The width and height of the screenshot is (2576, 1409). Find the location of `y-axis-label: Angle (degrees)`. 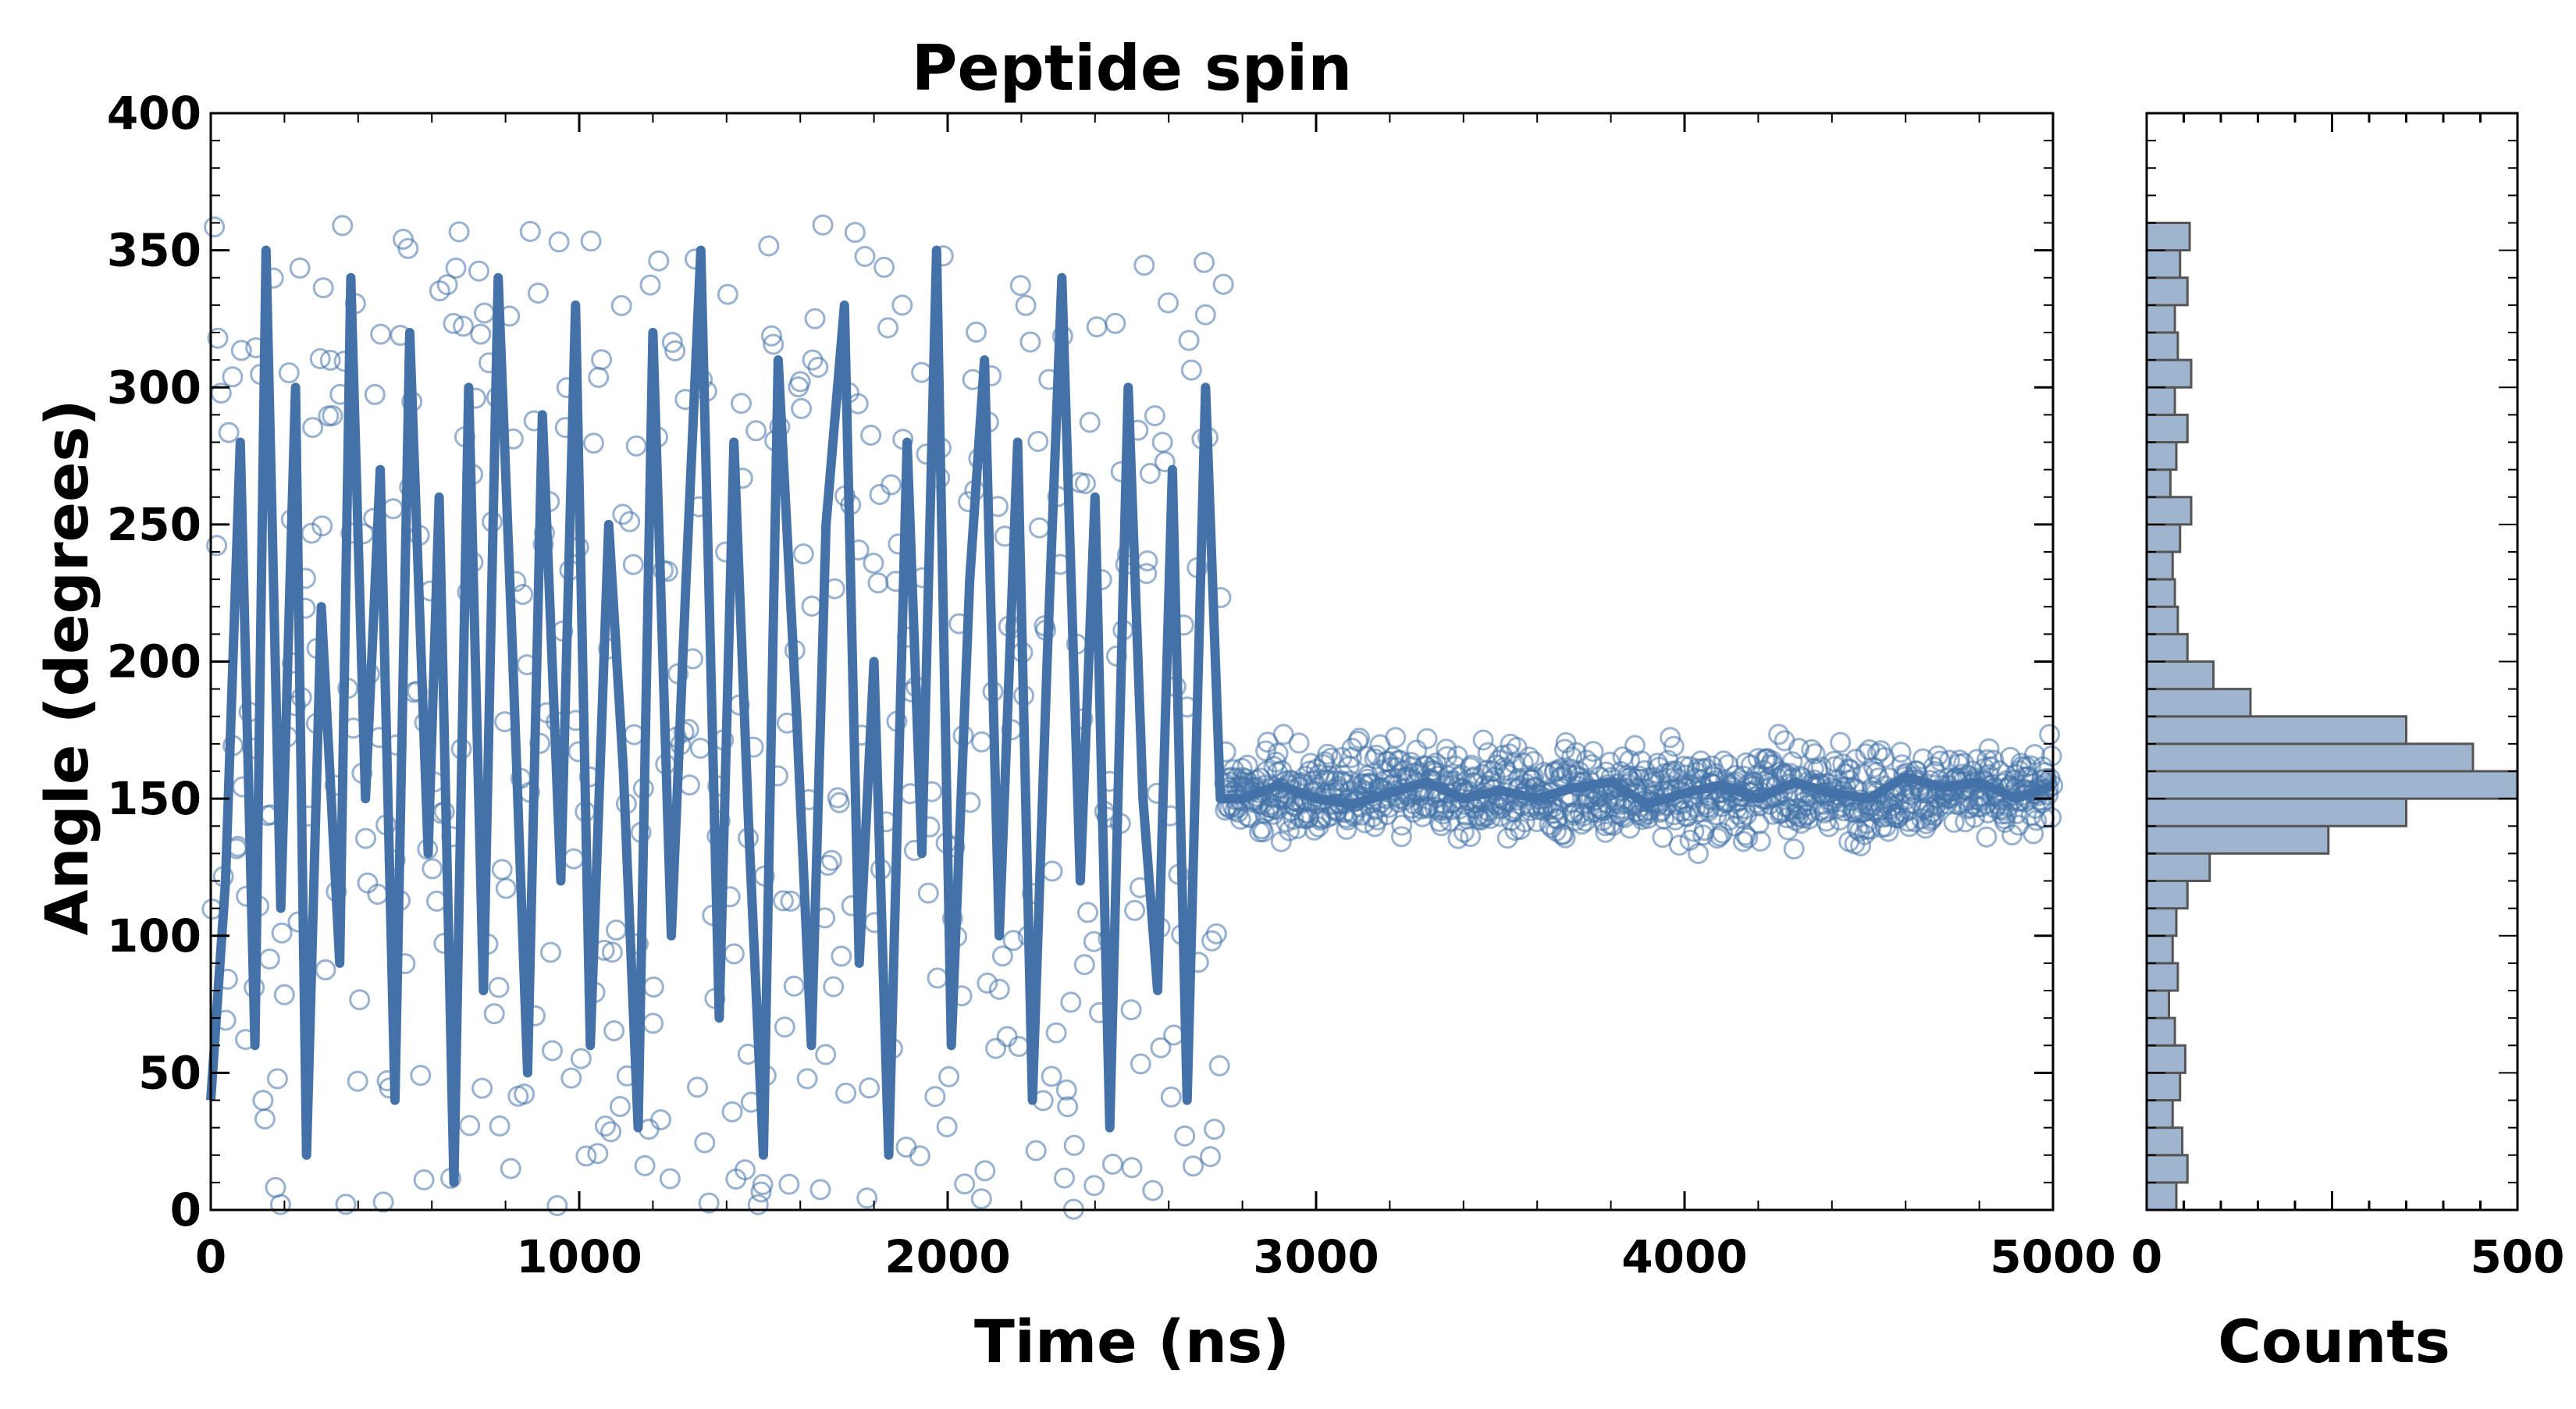

y-axis-label: Angle (degrees) is located at coordinates (66, 667).